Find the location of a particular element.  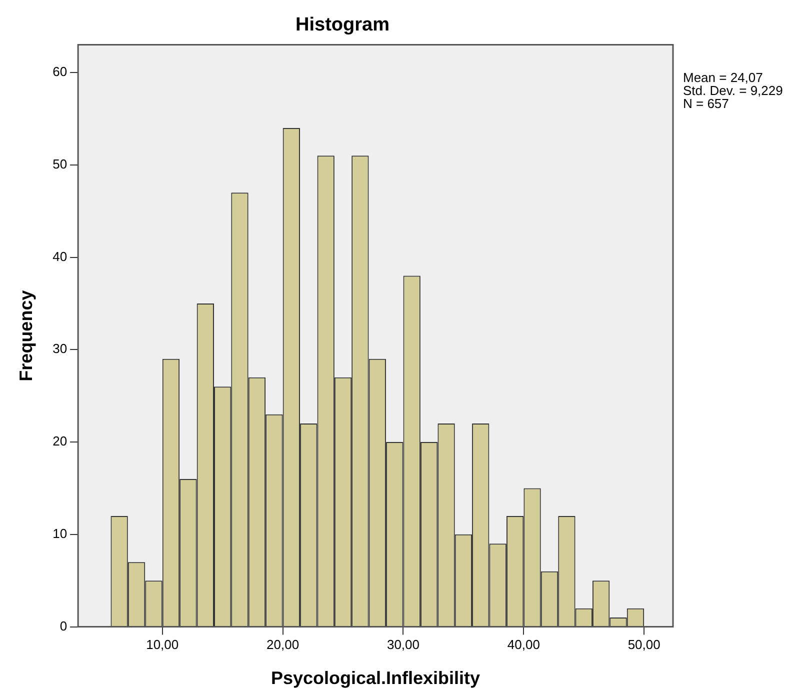

y-tick-label: 40 is located at coordinates (60, 256).